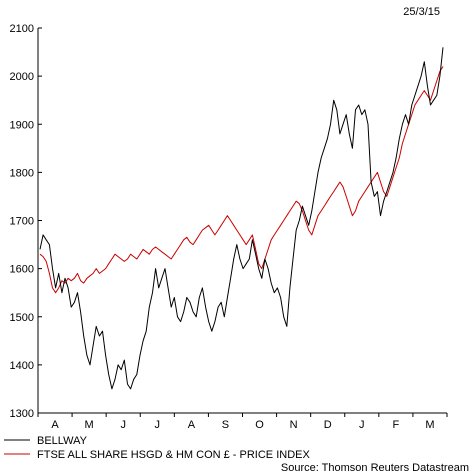  What do you see at coordinates (62, 441) in the screenshot?
I see `legend-label-bellway: BELLWAY` at bounding box center [62, 441].